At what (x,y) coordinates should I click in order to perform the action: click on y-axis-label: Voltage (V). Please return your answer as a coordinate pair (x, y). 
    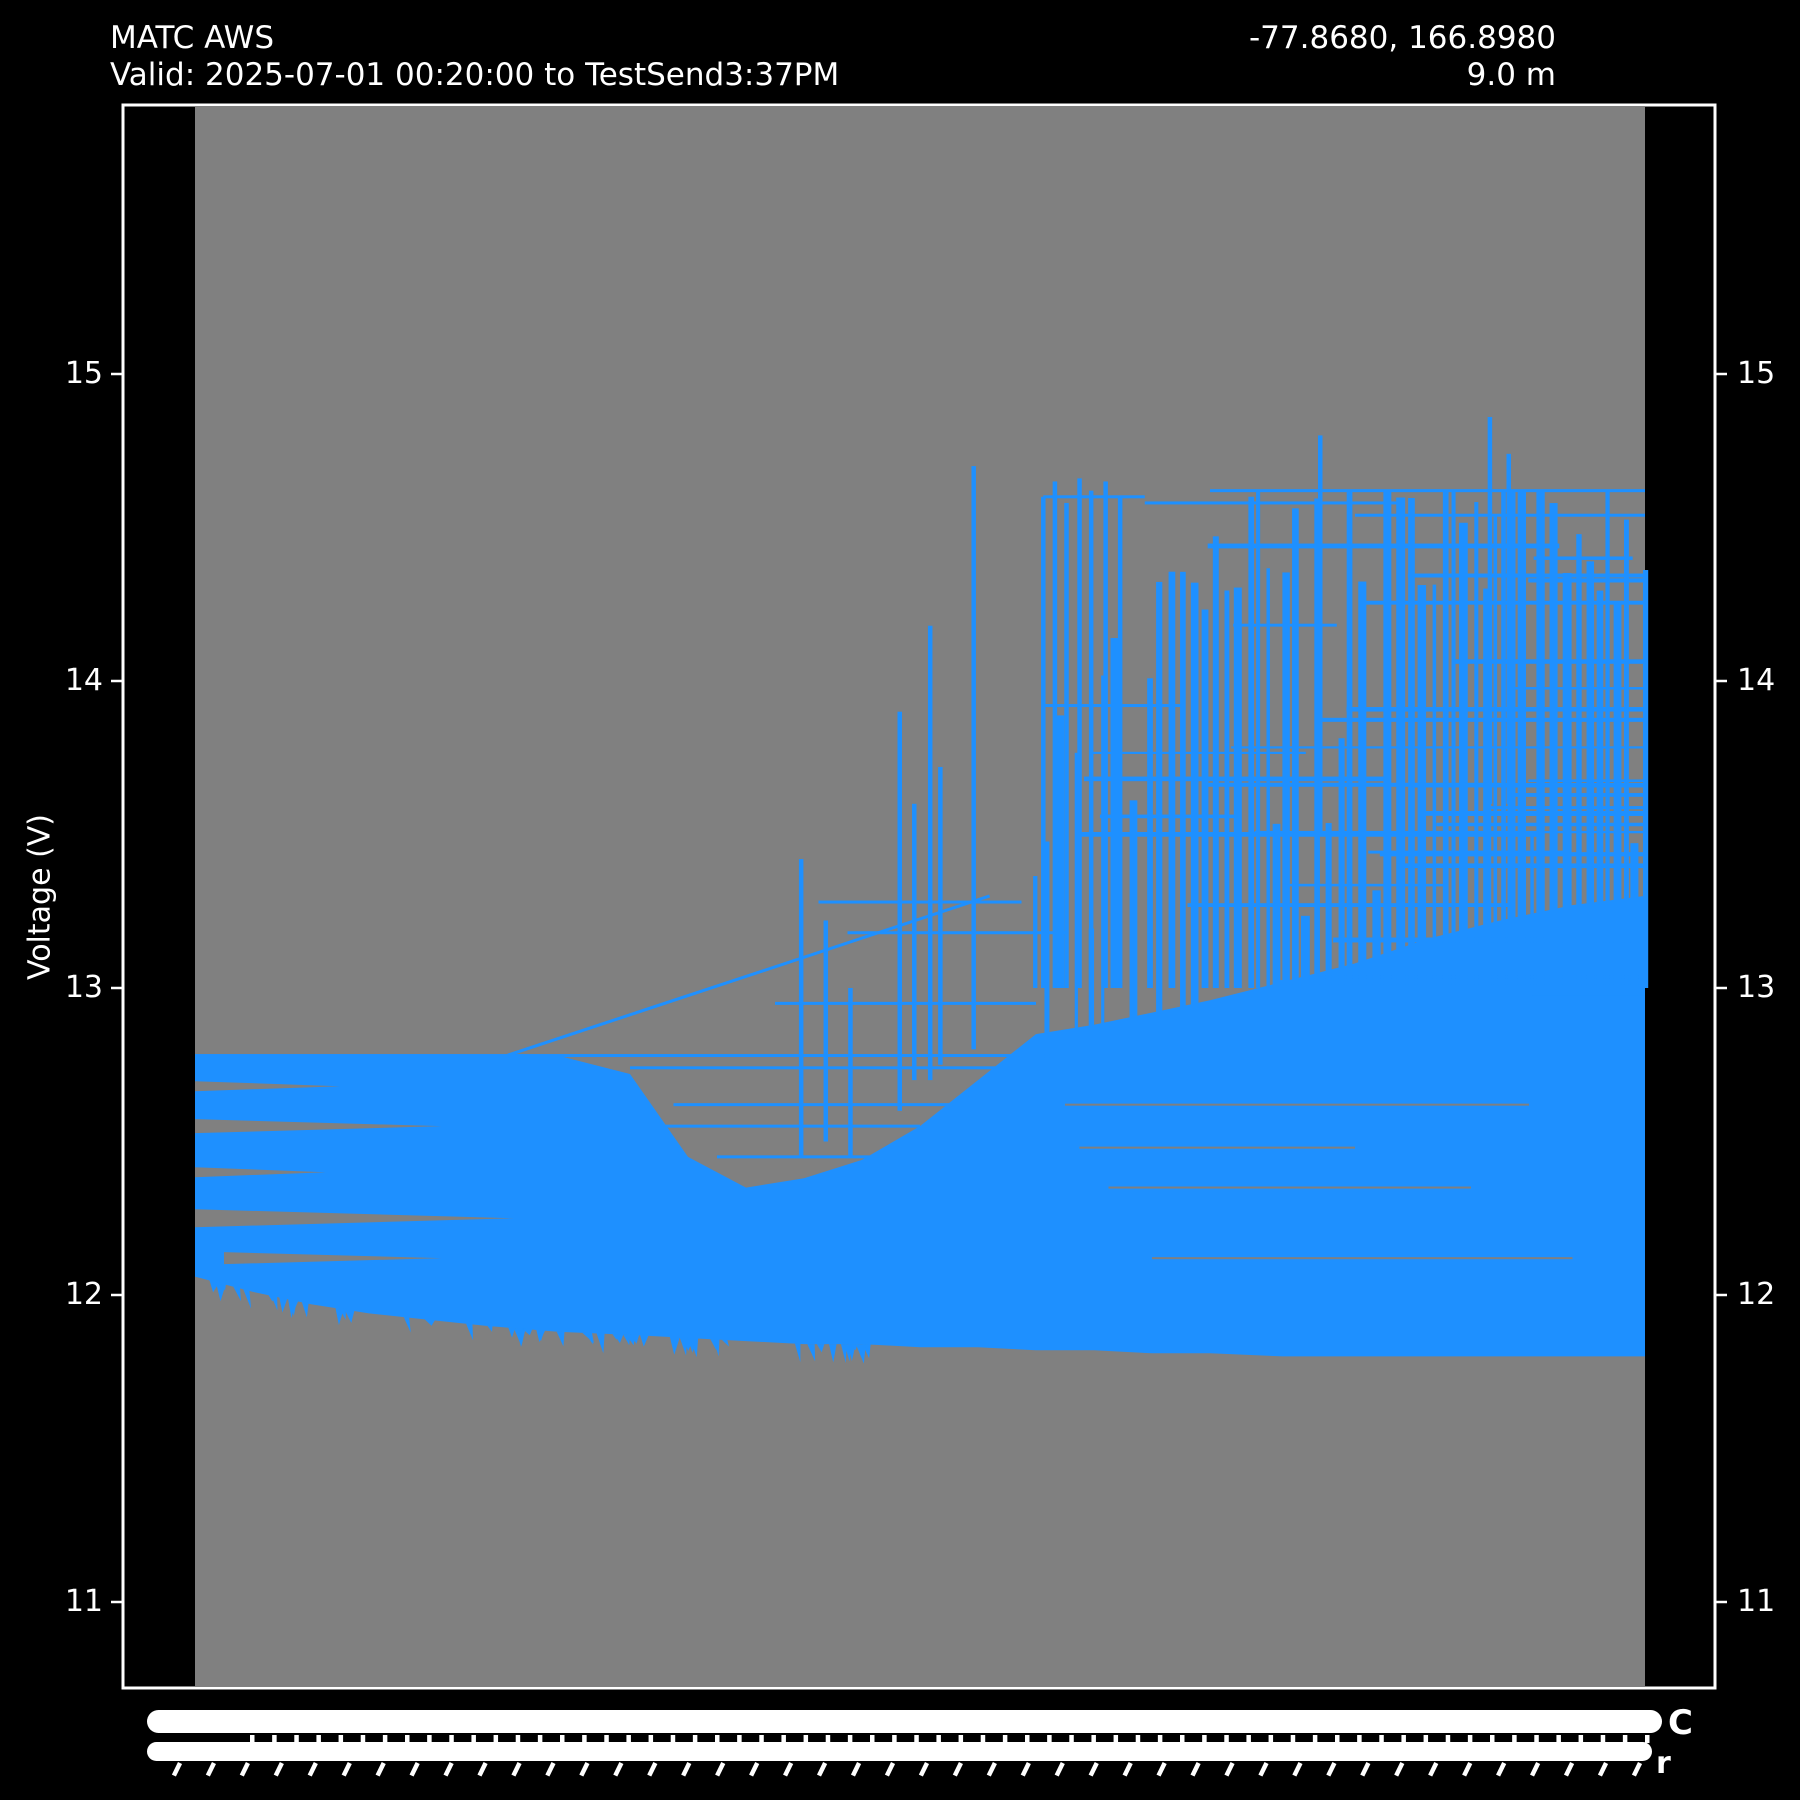
    Looking at the image, I should click on (40, 897).